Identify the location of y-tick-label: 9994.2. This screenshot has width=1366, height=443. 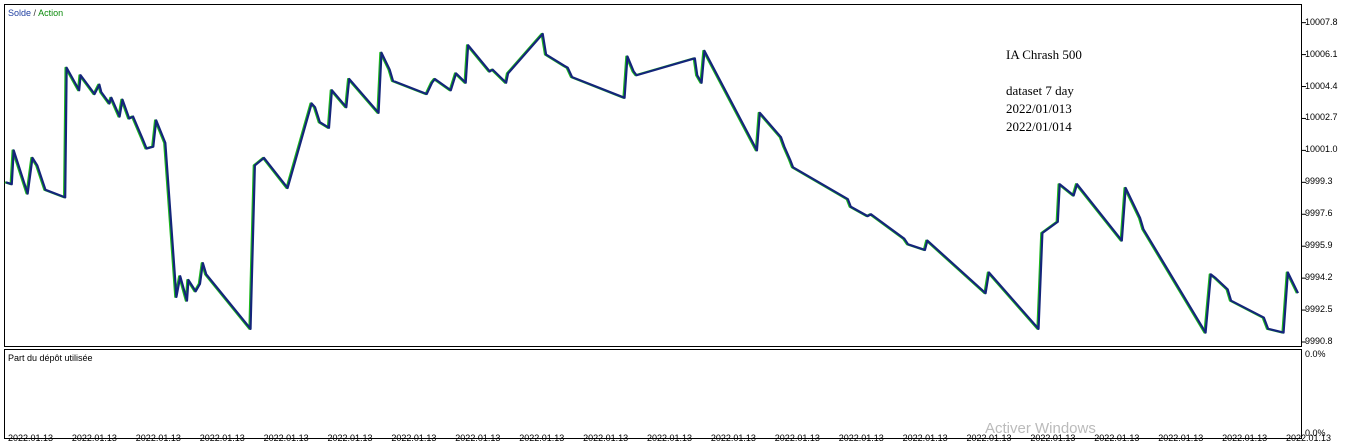
(1319, 277).